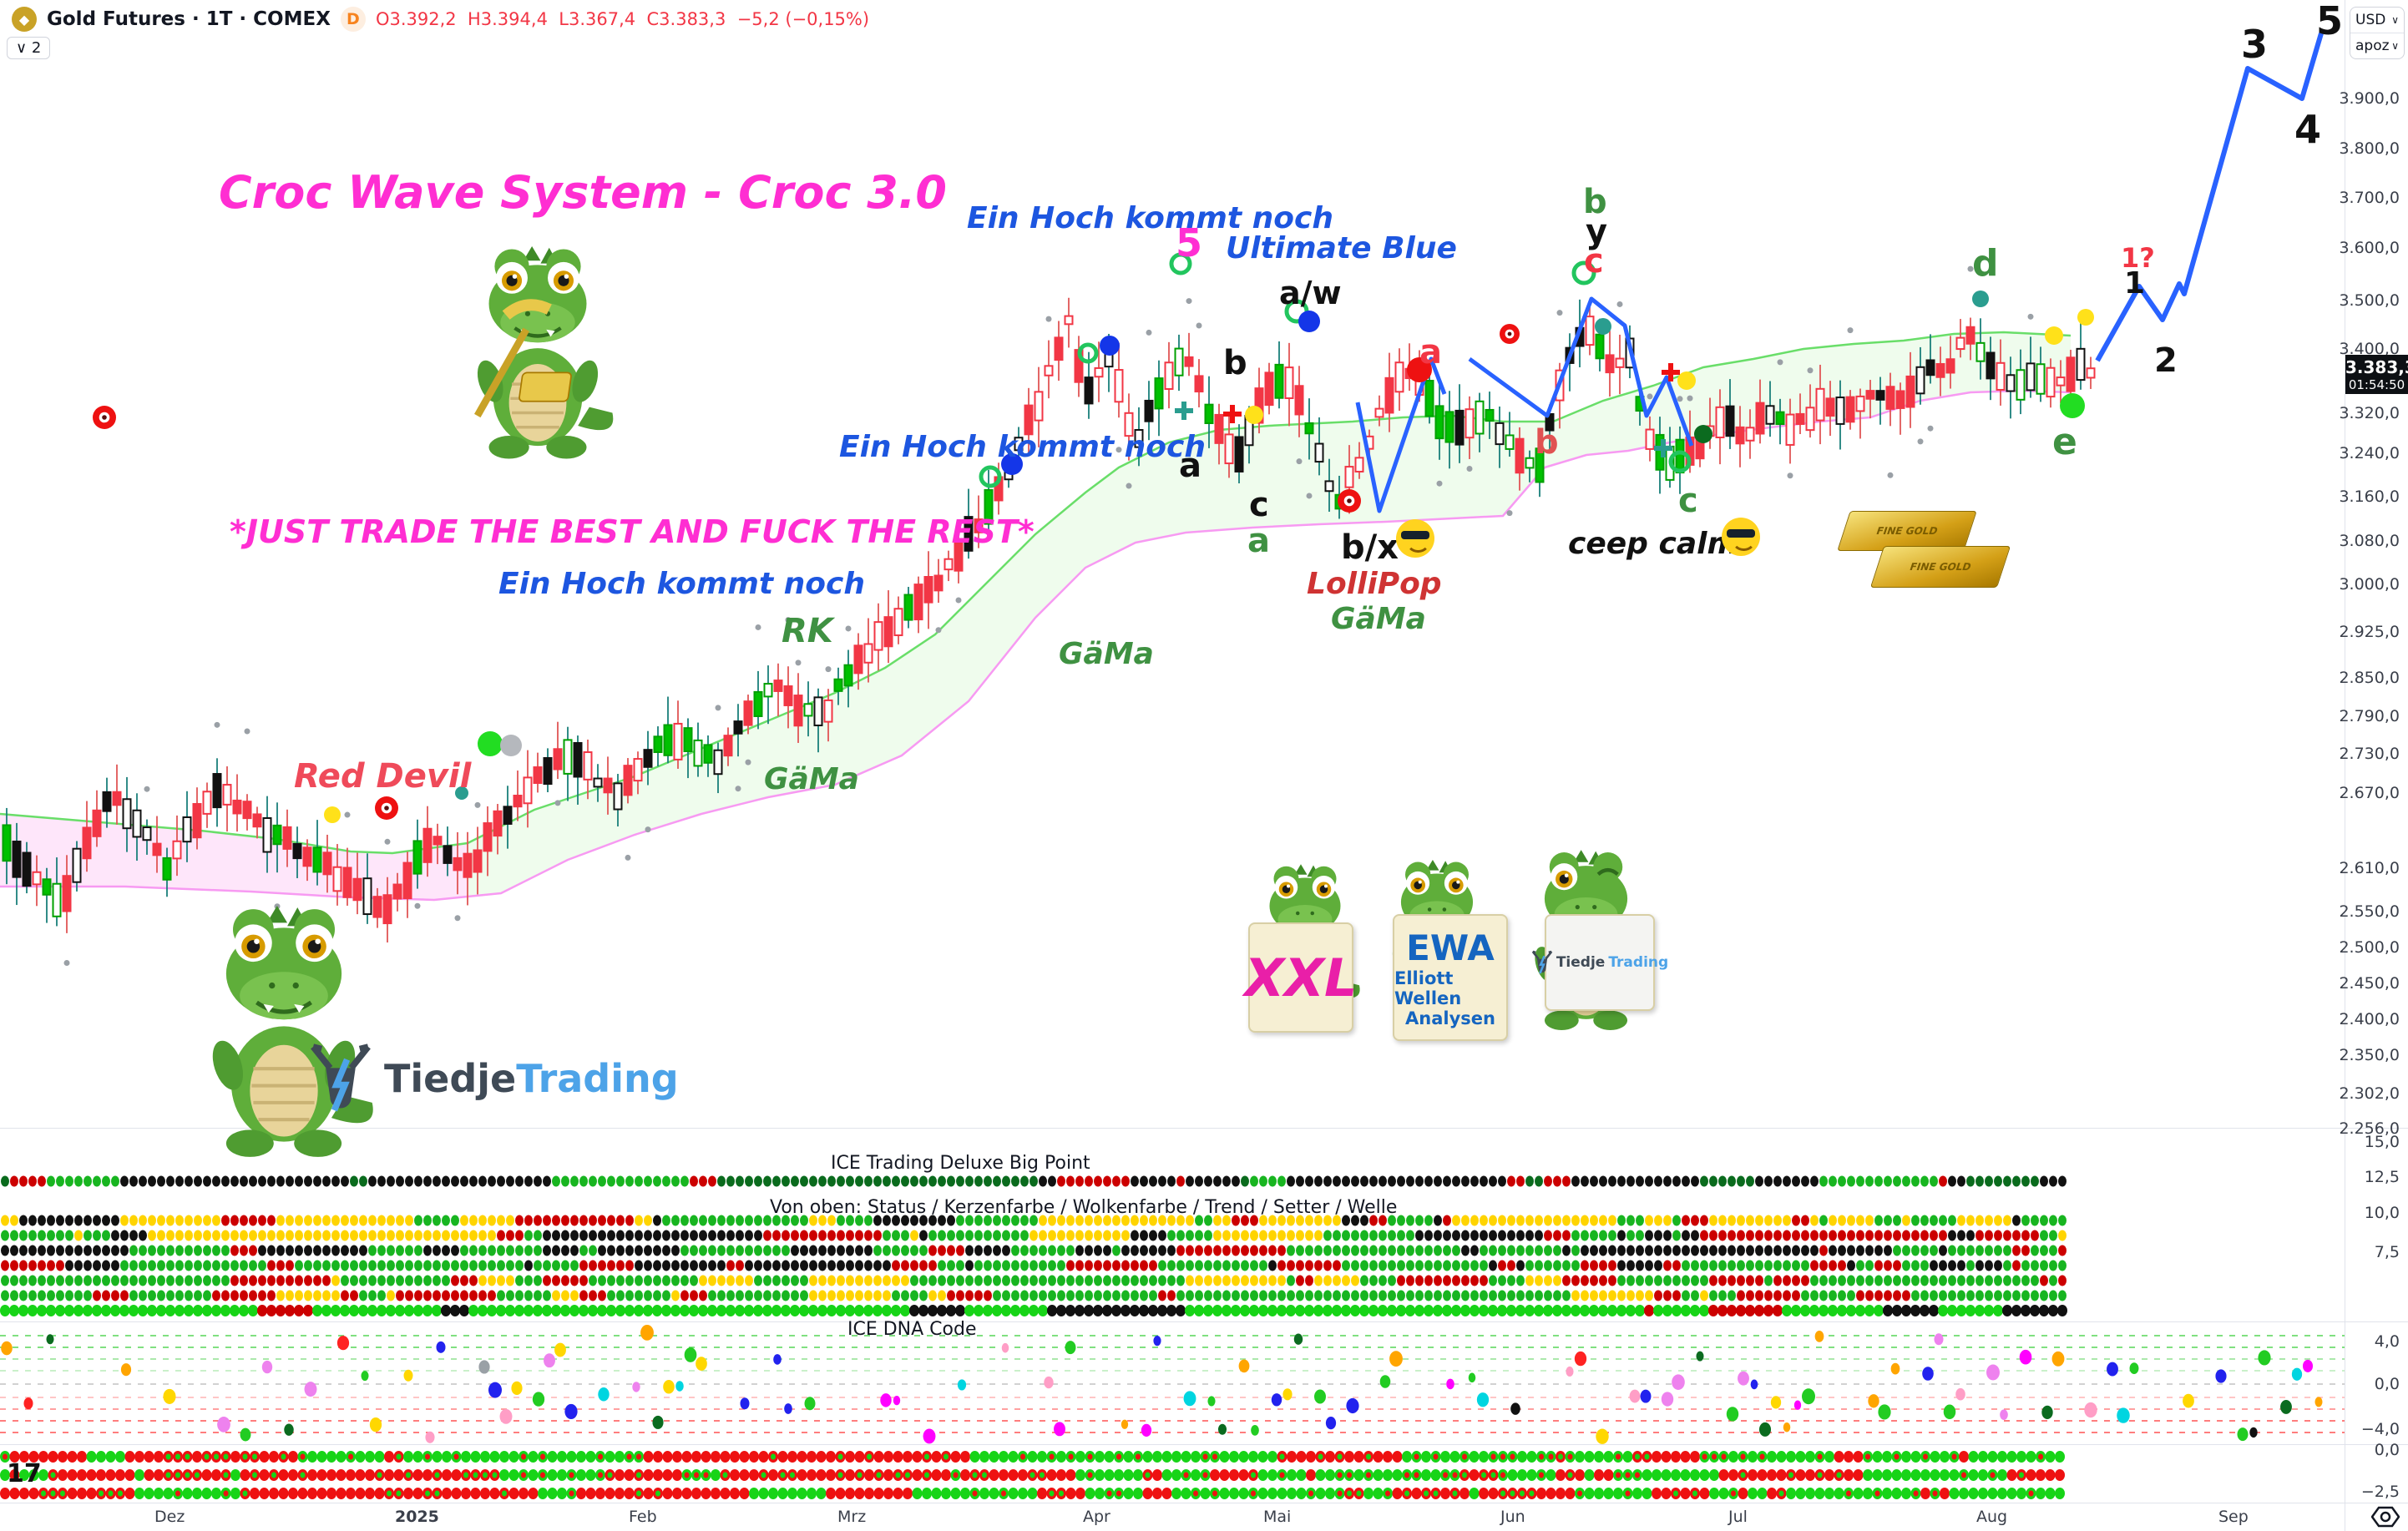 This screenshot has height=1531, width=2408. I want to click on ein-hoch-2: Ein Hoch kommt noch, so click(1022, 447).